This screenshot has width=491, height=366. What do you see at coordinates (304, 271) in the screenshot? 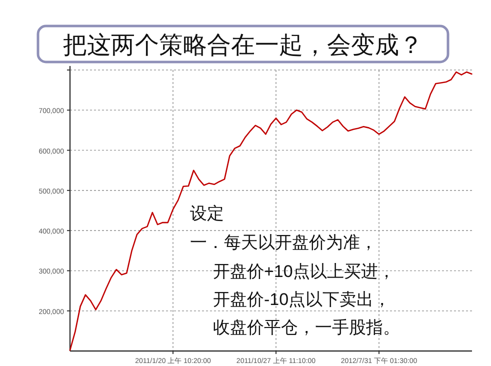
I see `annotation: 开盘价+10点以上买进，` at bounding box center [304, 271].